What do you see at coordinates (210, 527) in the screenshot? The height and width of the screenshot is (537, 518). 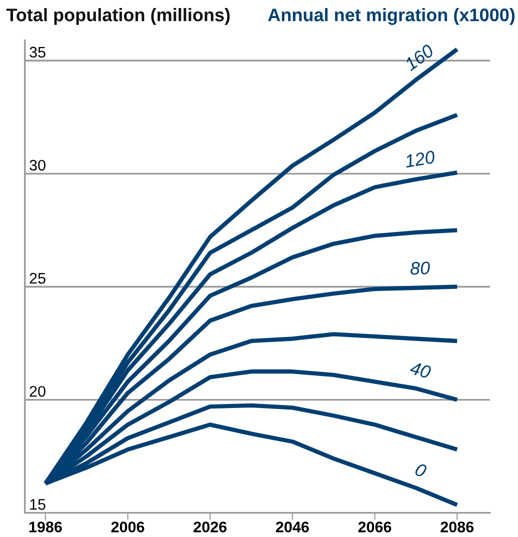 I see `x-tick-label: 2026` at bounding box center [210, 527].